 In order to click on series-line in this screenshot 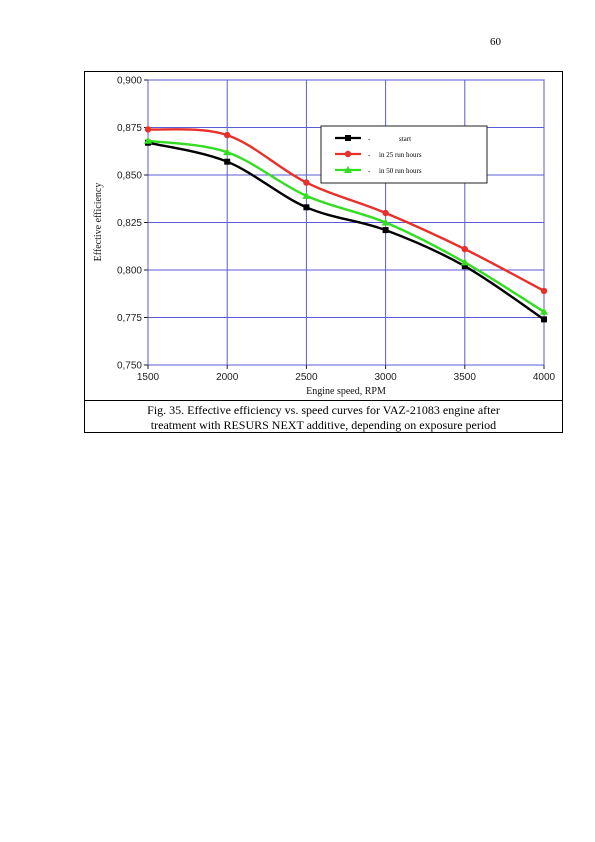, I will do `click(346, 231)`.